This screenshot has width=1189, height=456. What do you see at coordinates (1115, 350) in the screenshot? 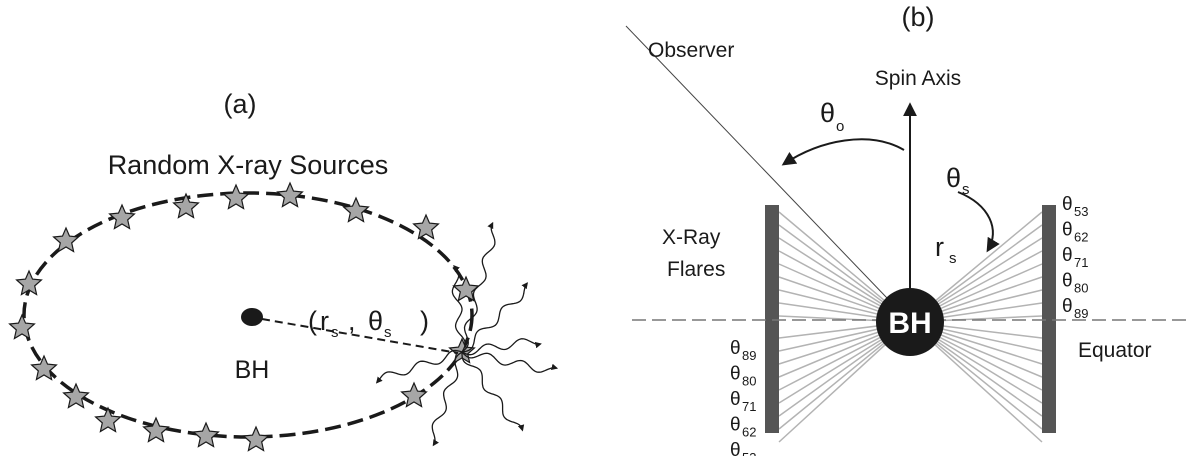
I see `equator-label: Equator` at bounding box center [1115, 350].